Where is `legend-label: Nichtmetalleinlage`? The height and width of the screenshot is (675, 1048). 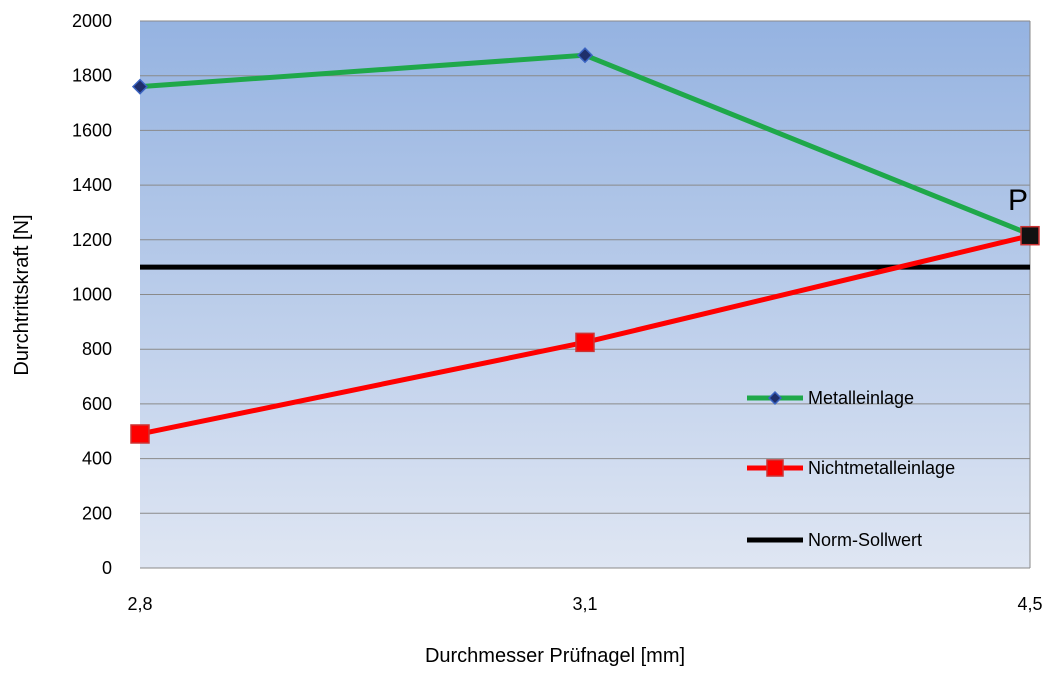
legend-label: Nichtmetalleinlage is located at coordinates (881, 468).